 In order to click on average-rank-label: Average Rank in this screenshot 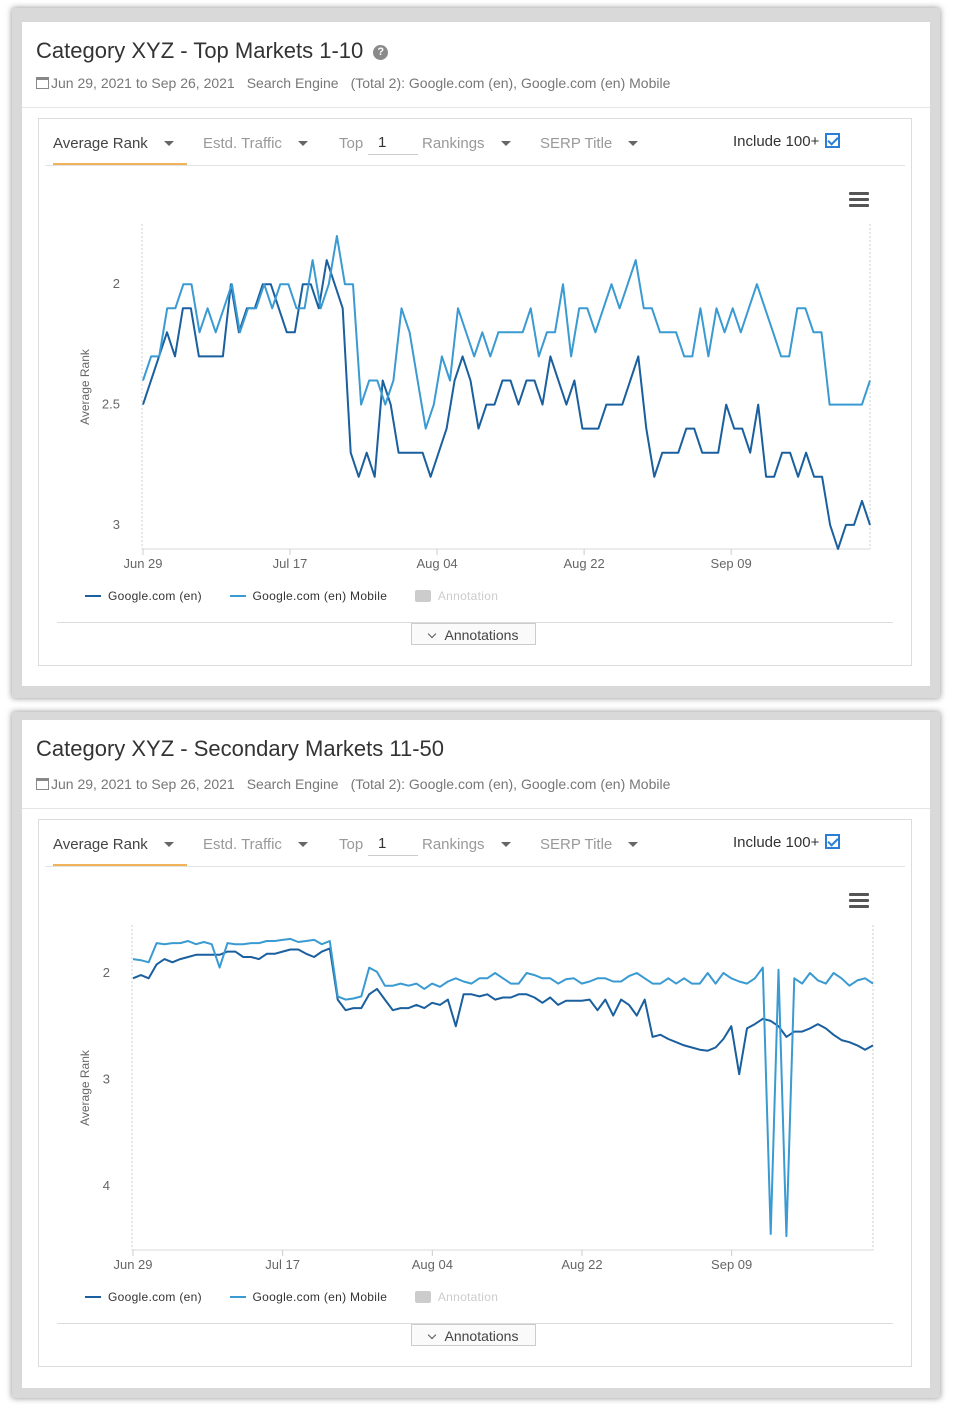, I will do `click(100, 844)`.